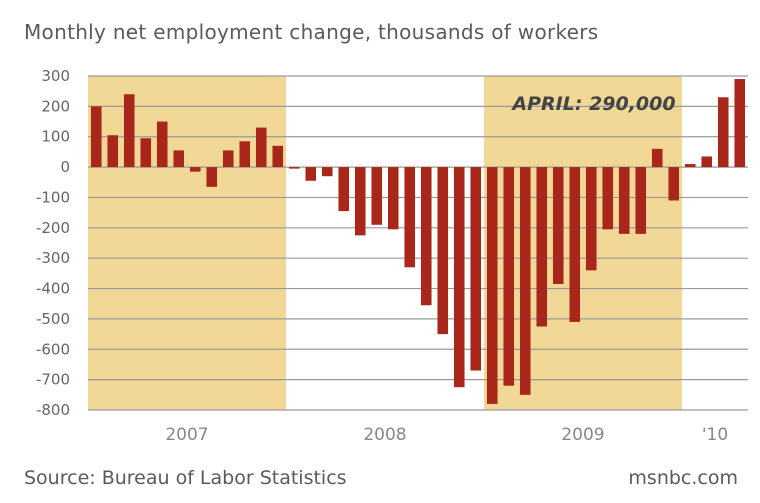 The image size is (760, 503). I want to click on y-tick-label: -100, so click(53, 197).